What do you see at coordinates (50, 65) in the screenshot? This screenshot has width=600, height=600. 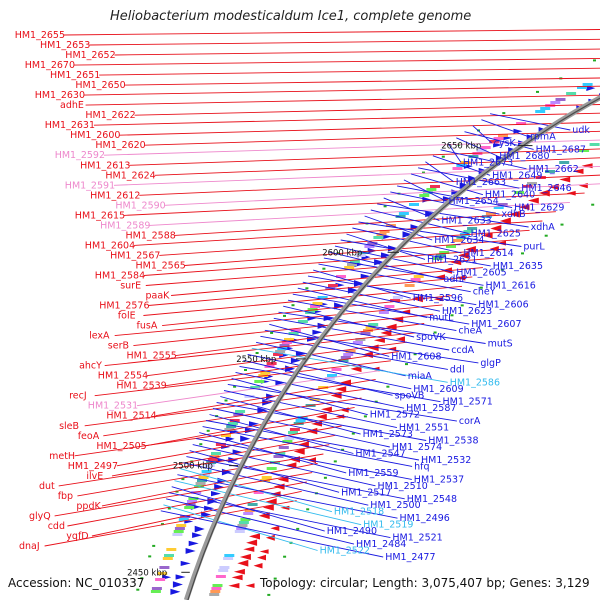 I see `gene-label: HM1_2670` at bounding box center [50, 65].